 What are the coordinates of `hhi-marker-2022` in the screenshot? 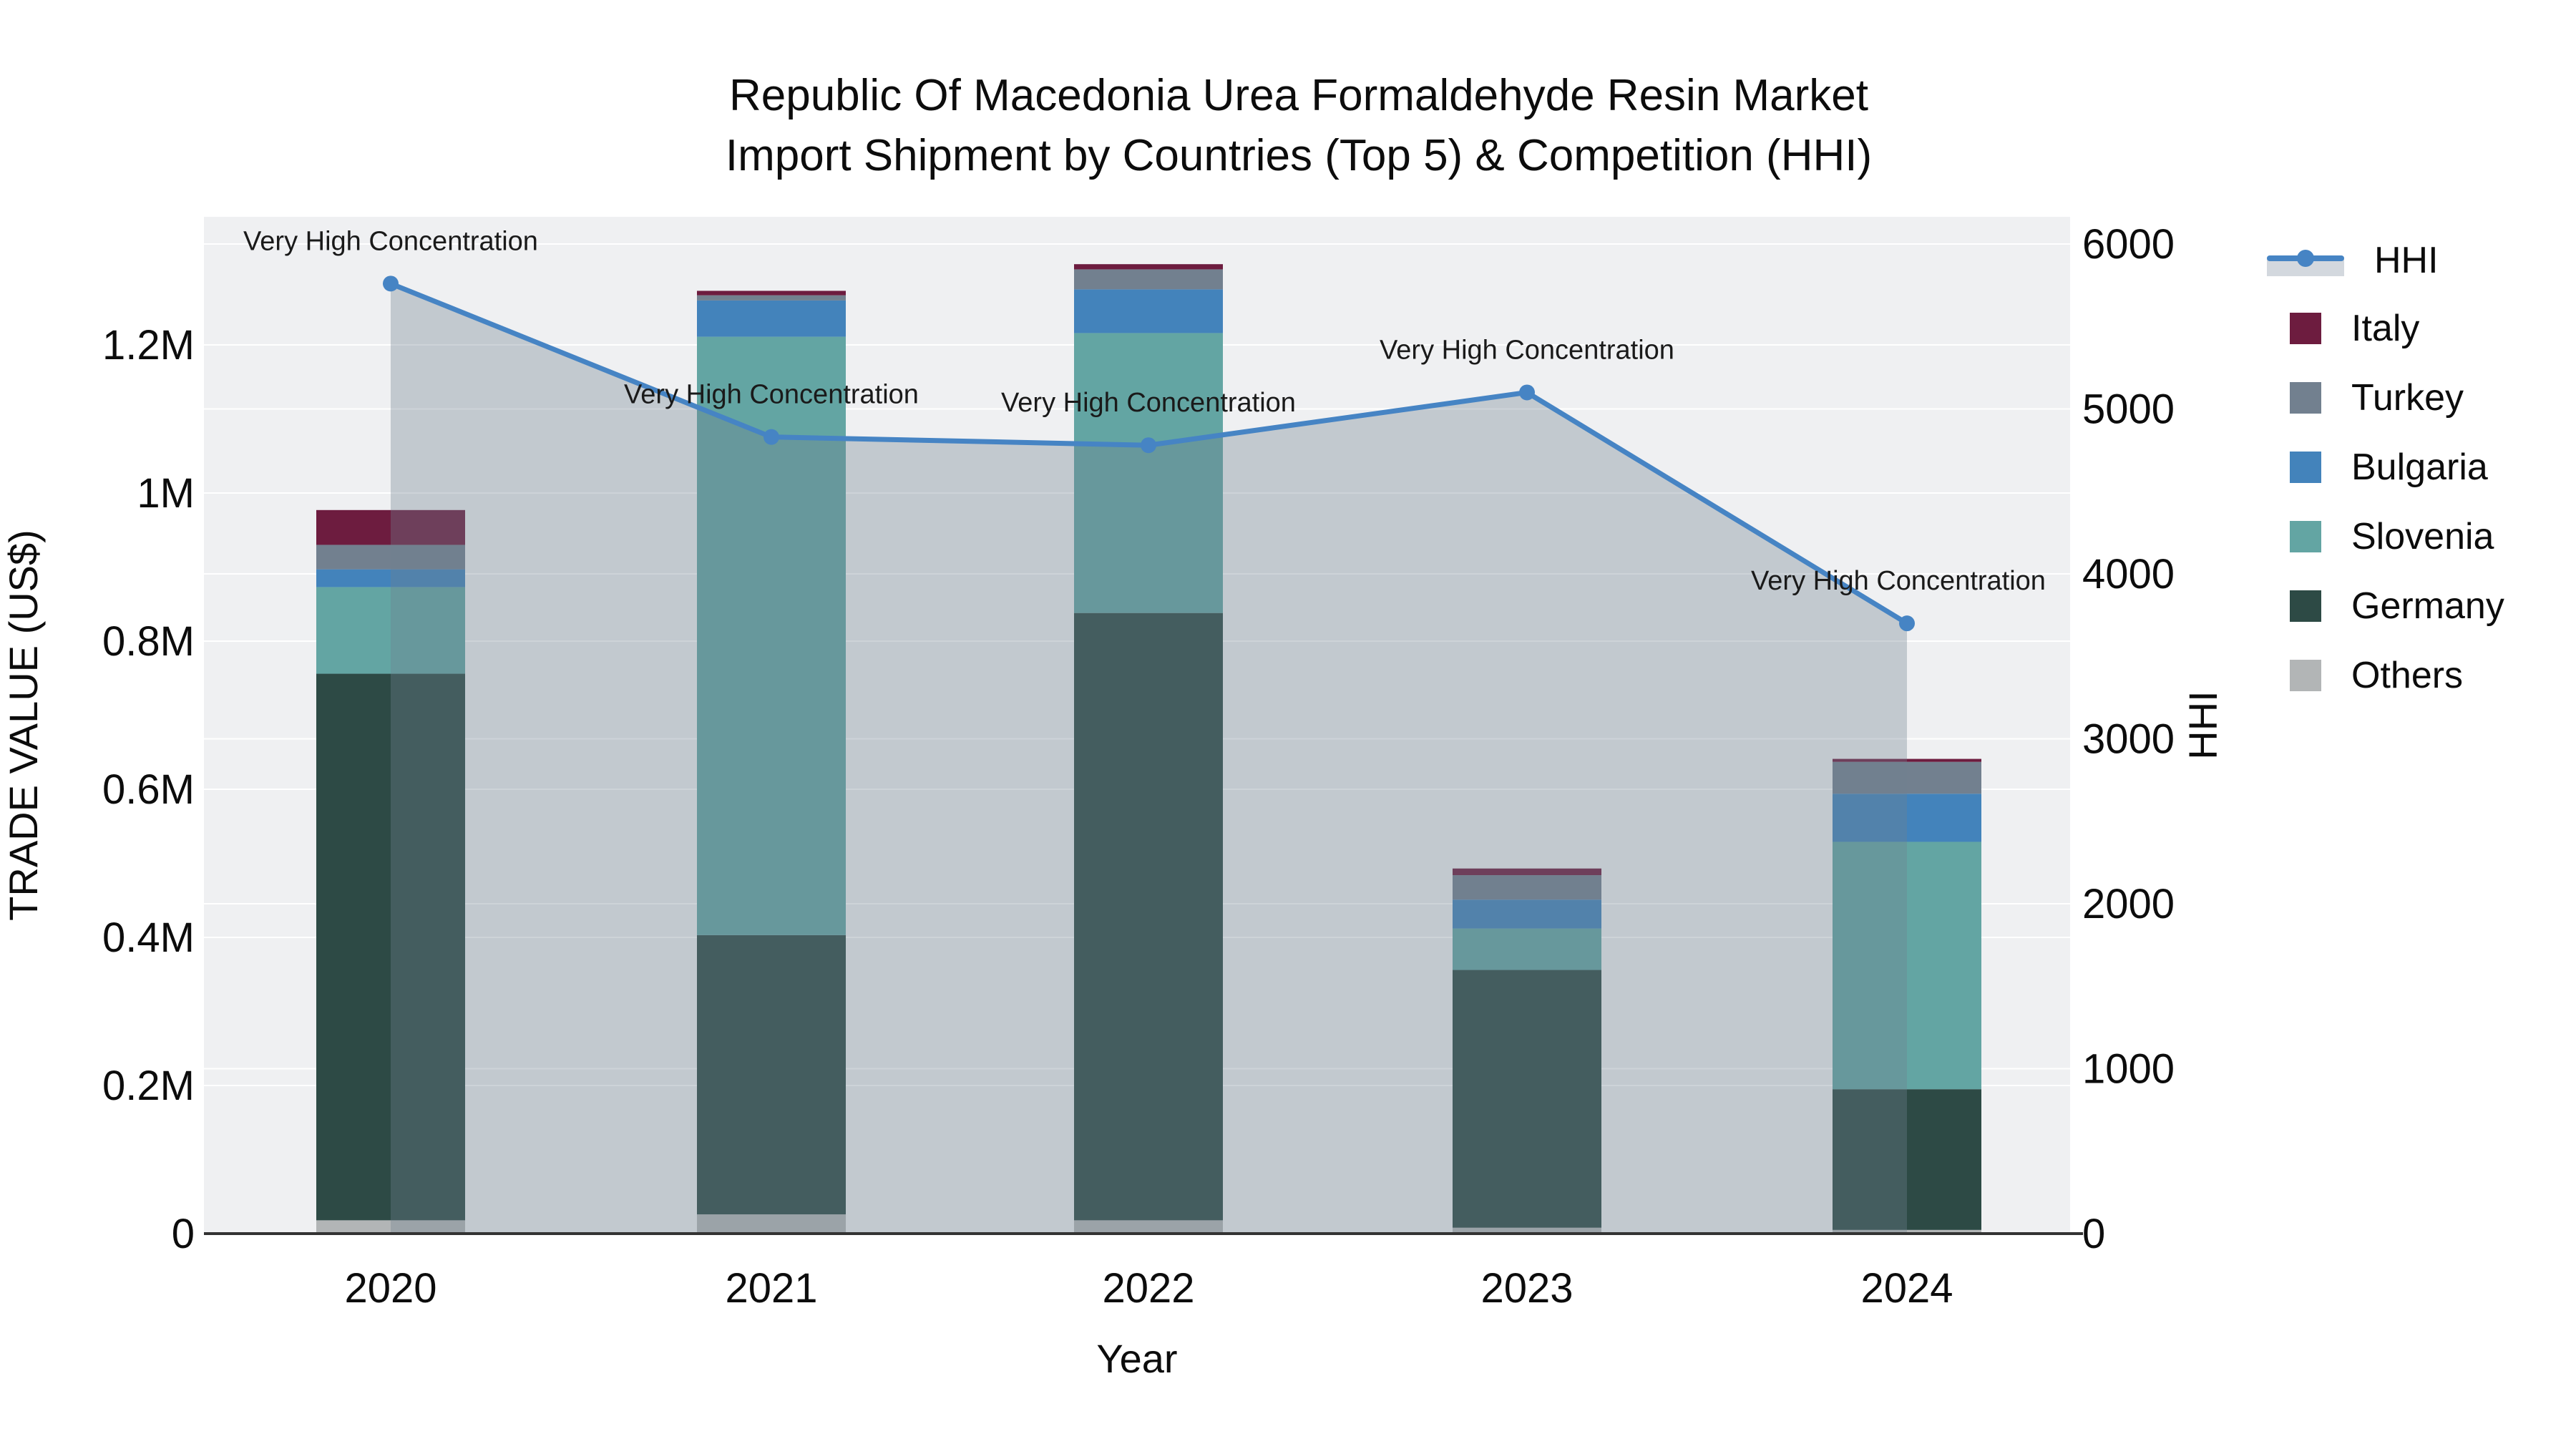 It's located at (1148, 445).